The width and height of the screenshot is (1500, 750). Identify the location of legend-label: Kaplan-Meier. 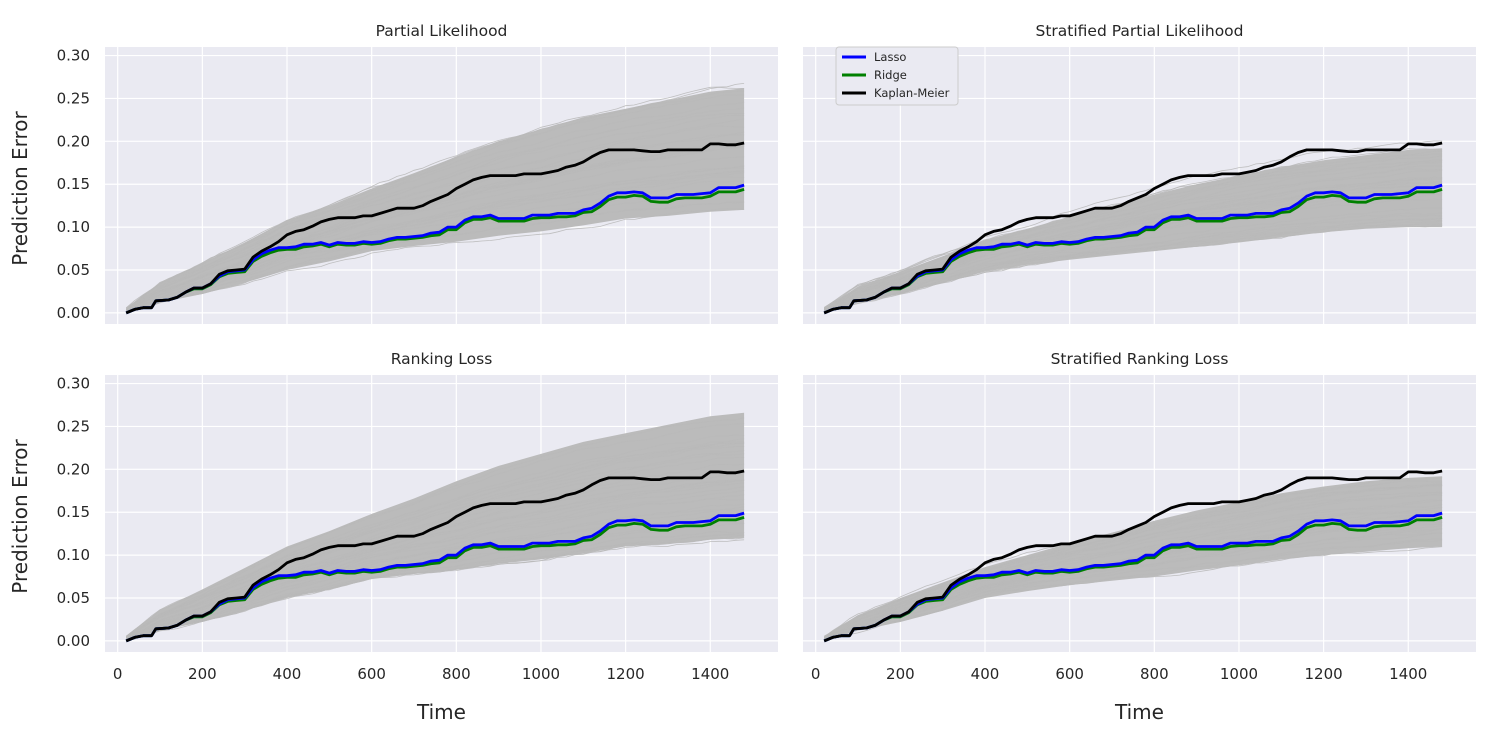
(912, 93).